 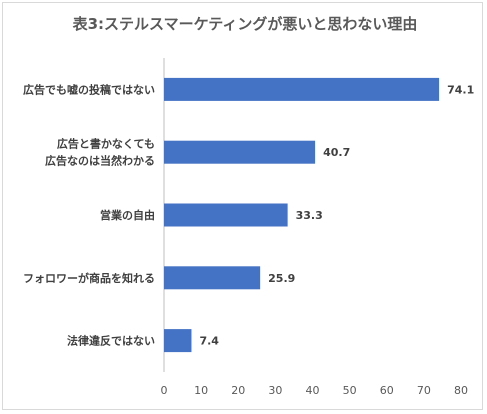 What do you see at coordinates (127, 215) in the screenshot?
I see `category-label: 営業の自由` at bounding box center [127, 215].